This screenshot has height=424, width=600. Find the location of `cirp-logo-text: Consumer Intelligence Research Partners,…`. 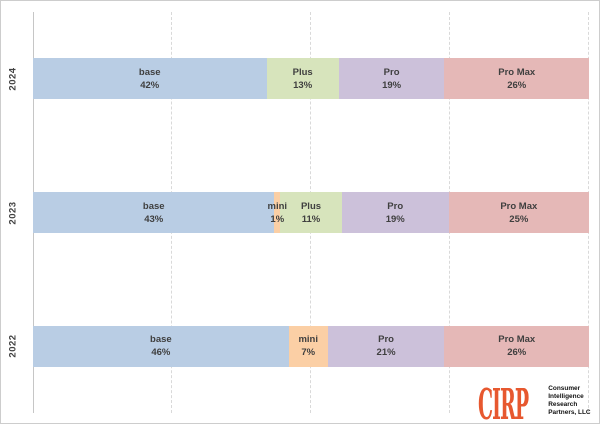

cirp-logo-text: Consumer Intelligence Research Partners,… is located at coordinates (570, 401).